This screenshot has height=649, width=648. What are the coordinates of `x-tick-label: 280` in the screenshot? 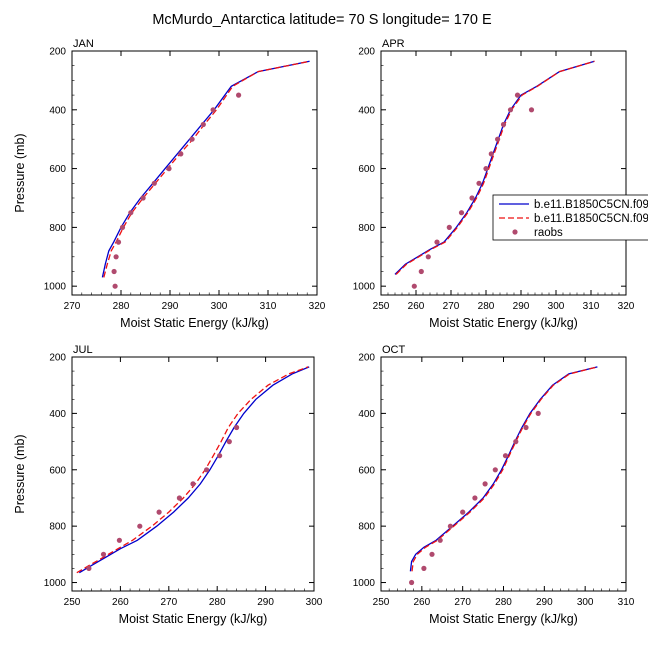 It's located at (217, 602).